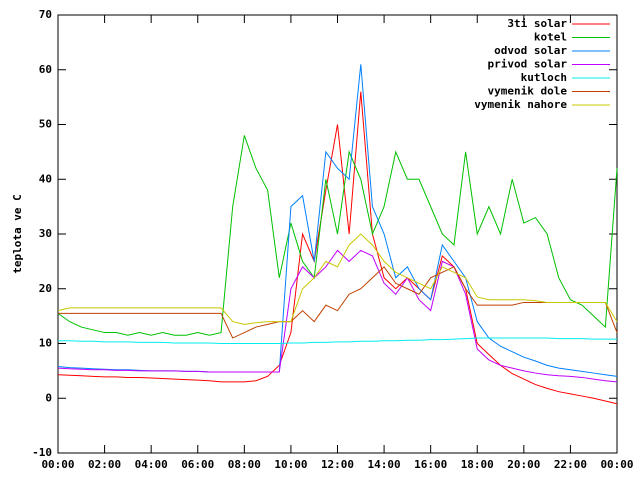 The width and height of the screenshot is (640, 480). Describe the element at coordinates (477, 464) in the screenshot. I see `x-tick-label: 18:00` at that location.